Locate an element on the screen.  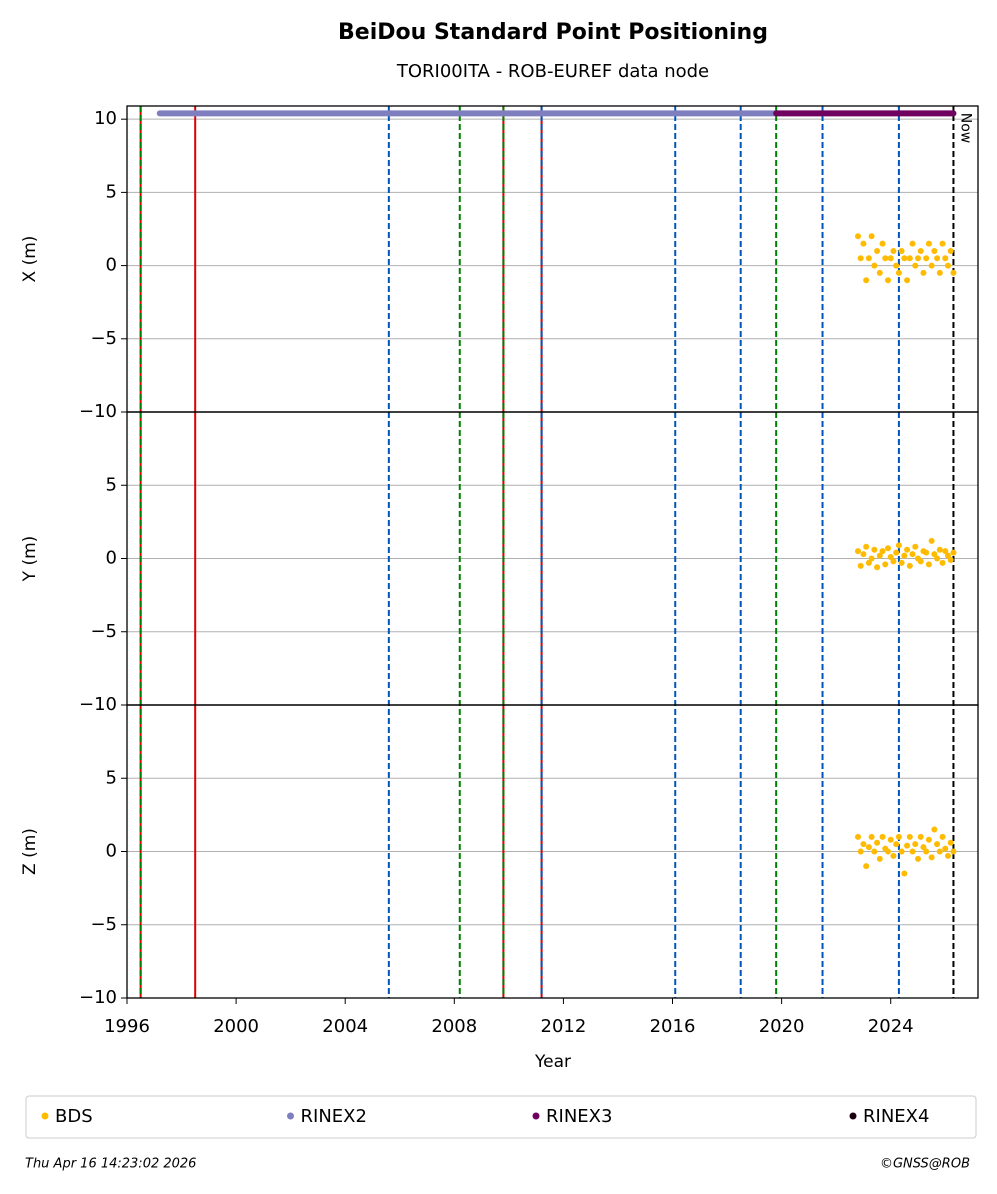
y-axis-label: Y (m) is located at coordinates (30, 559).